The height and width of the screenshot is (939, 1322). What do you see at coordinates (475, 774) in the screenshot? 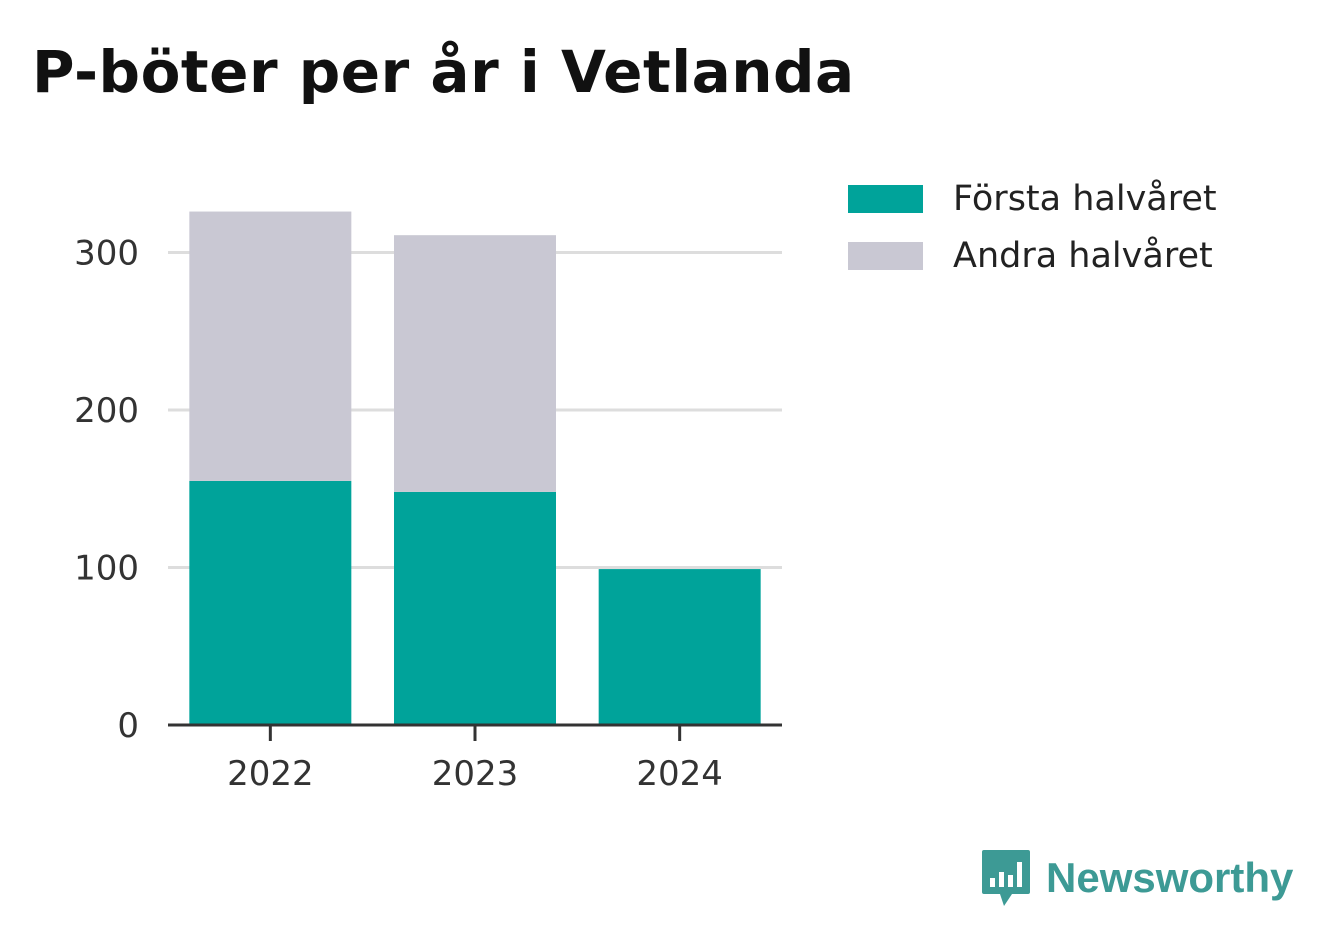
I see `x-tick-label-2023: 2023` at bounding box center [475, 774].